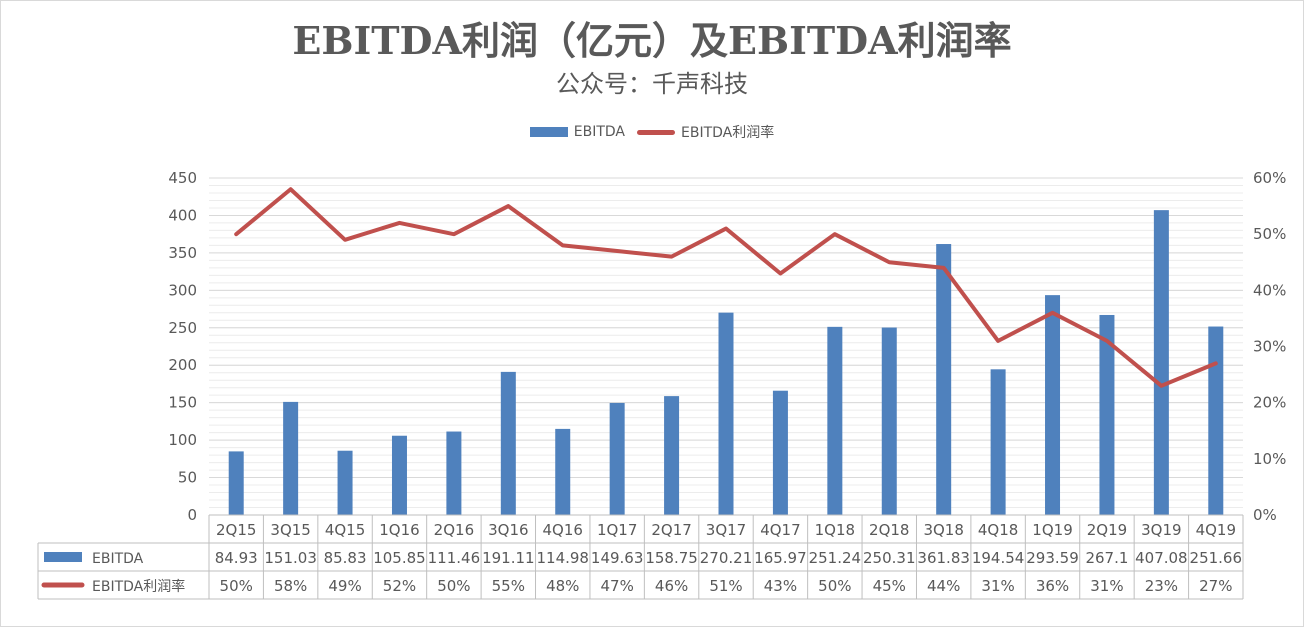  What do you see at coordinates (562, 558) in the screenshot?
I see `table-value-ebitda: 114.98` at bounding box center [562, 558].